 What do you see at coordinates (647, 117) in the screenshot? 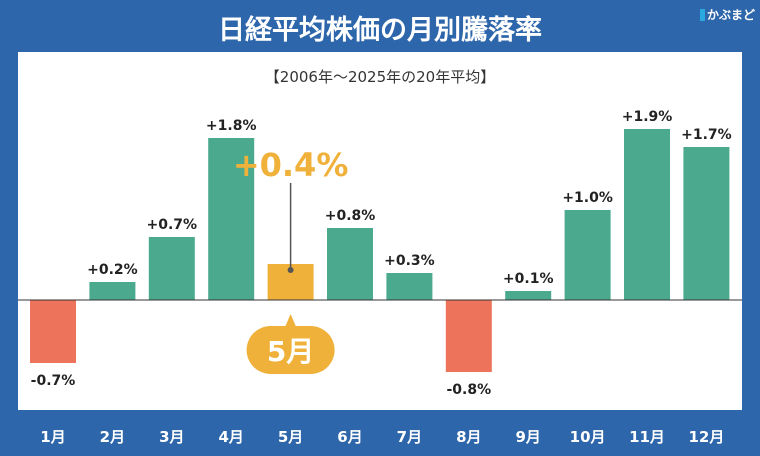
I see `data-label-11: +1.9%` at bounding box center [647, 117].